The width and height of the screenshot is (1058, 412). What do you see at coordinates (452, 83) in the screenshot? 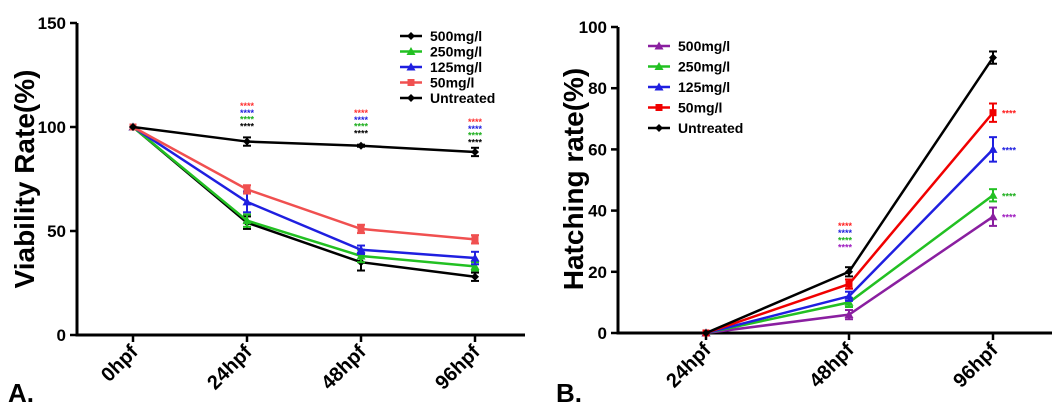
I see `legend-label-a: 50mg/l` at bounding box center [452, 83].